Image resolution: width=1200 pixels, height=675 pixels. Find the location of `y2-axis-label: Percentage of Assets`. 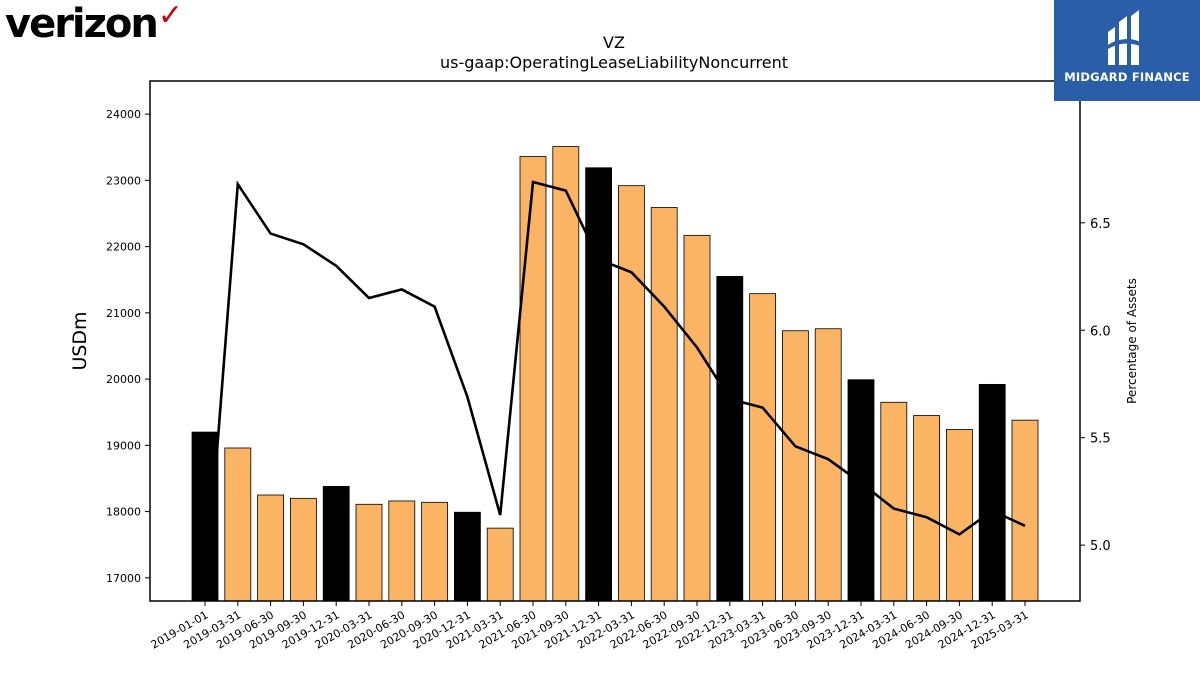

y2-axis-label: Percentage of Assets is located at coordinates (1132, 341).